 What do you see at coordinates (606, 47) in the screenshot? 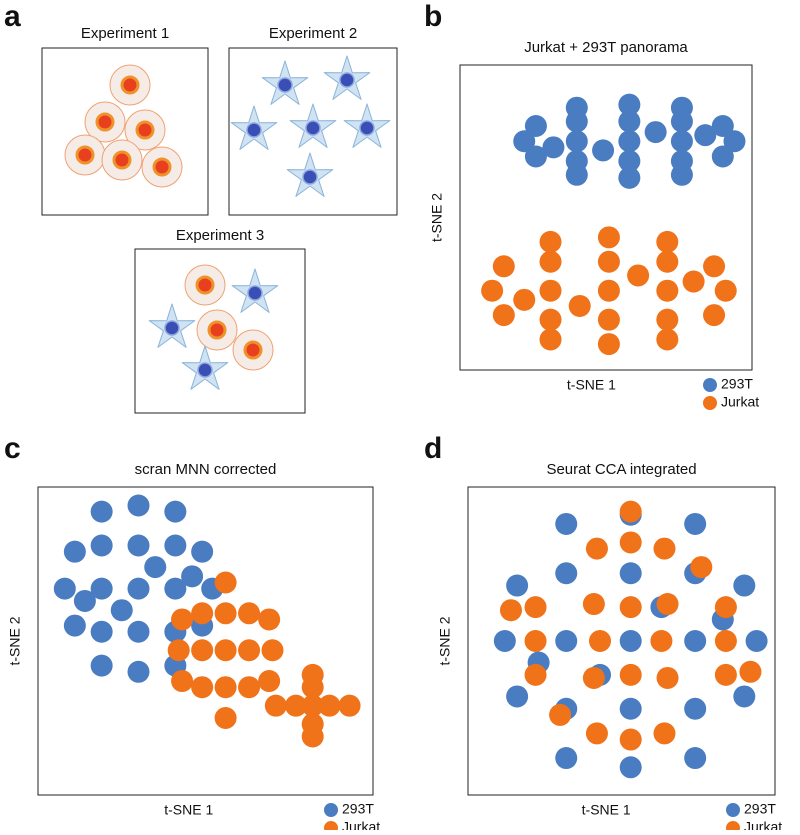
I see `chart-title: Jurkat + 293T panorama` at bounding box center [606, 47].